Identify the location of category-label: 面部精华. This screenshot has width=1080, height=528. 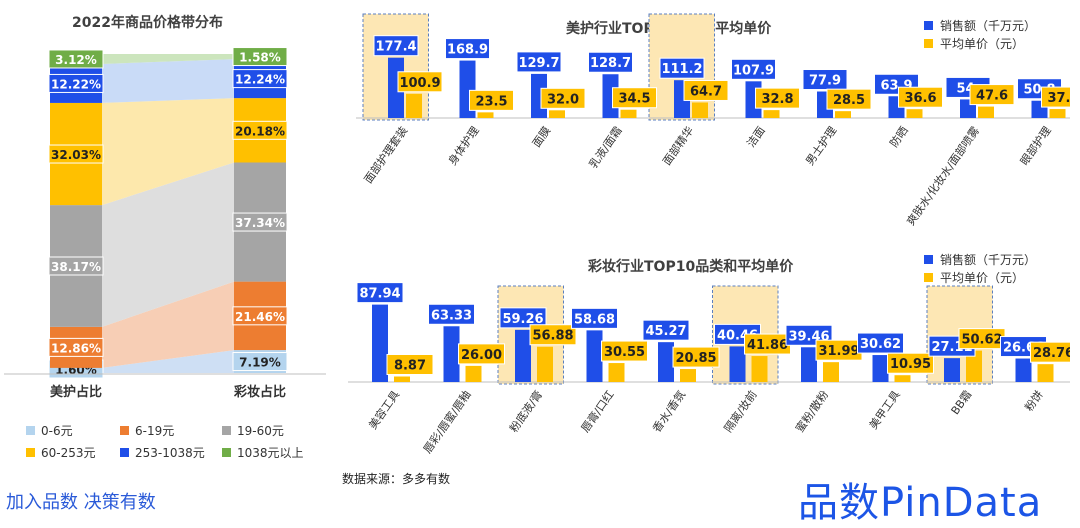
(678, 146).